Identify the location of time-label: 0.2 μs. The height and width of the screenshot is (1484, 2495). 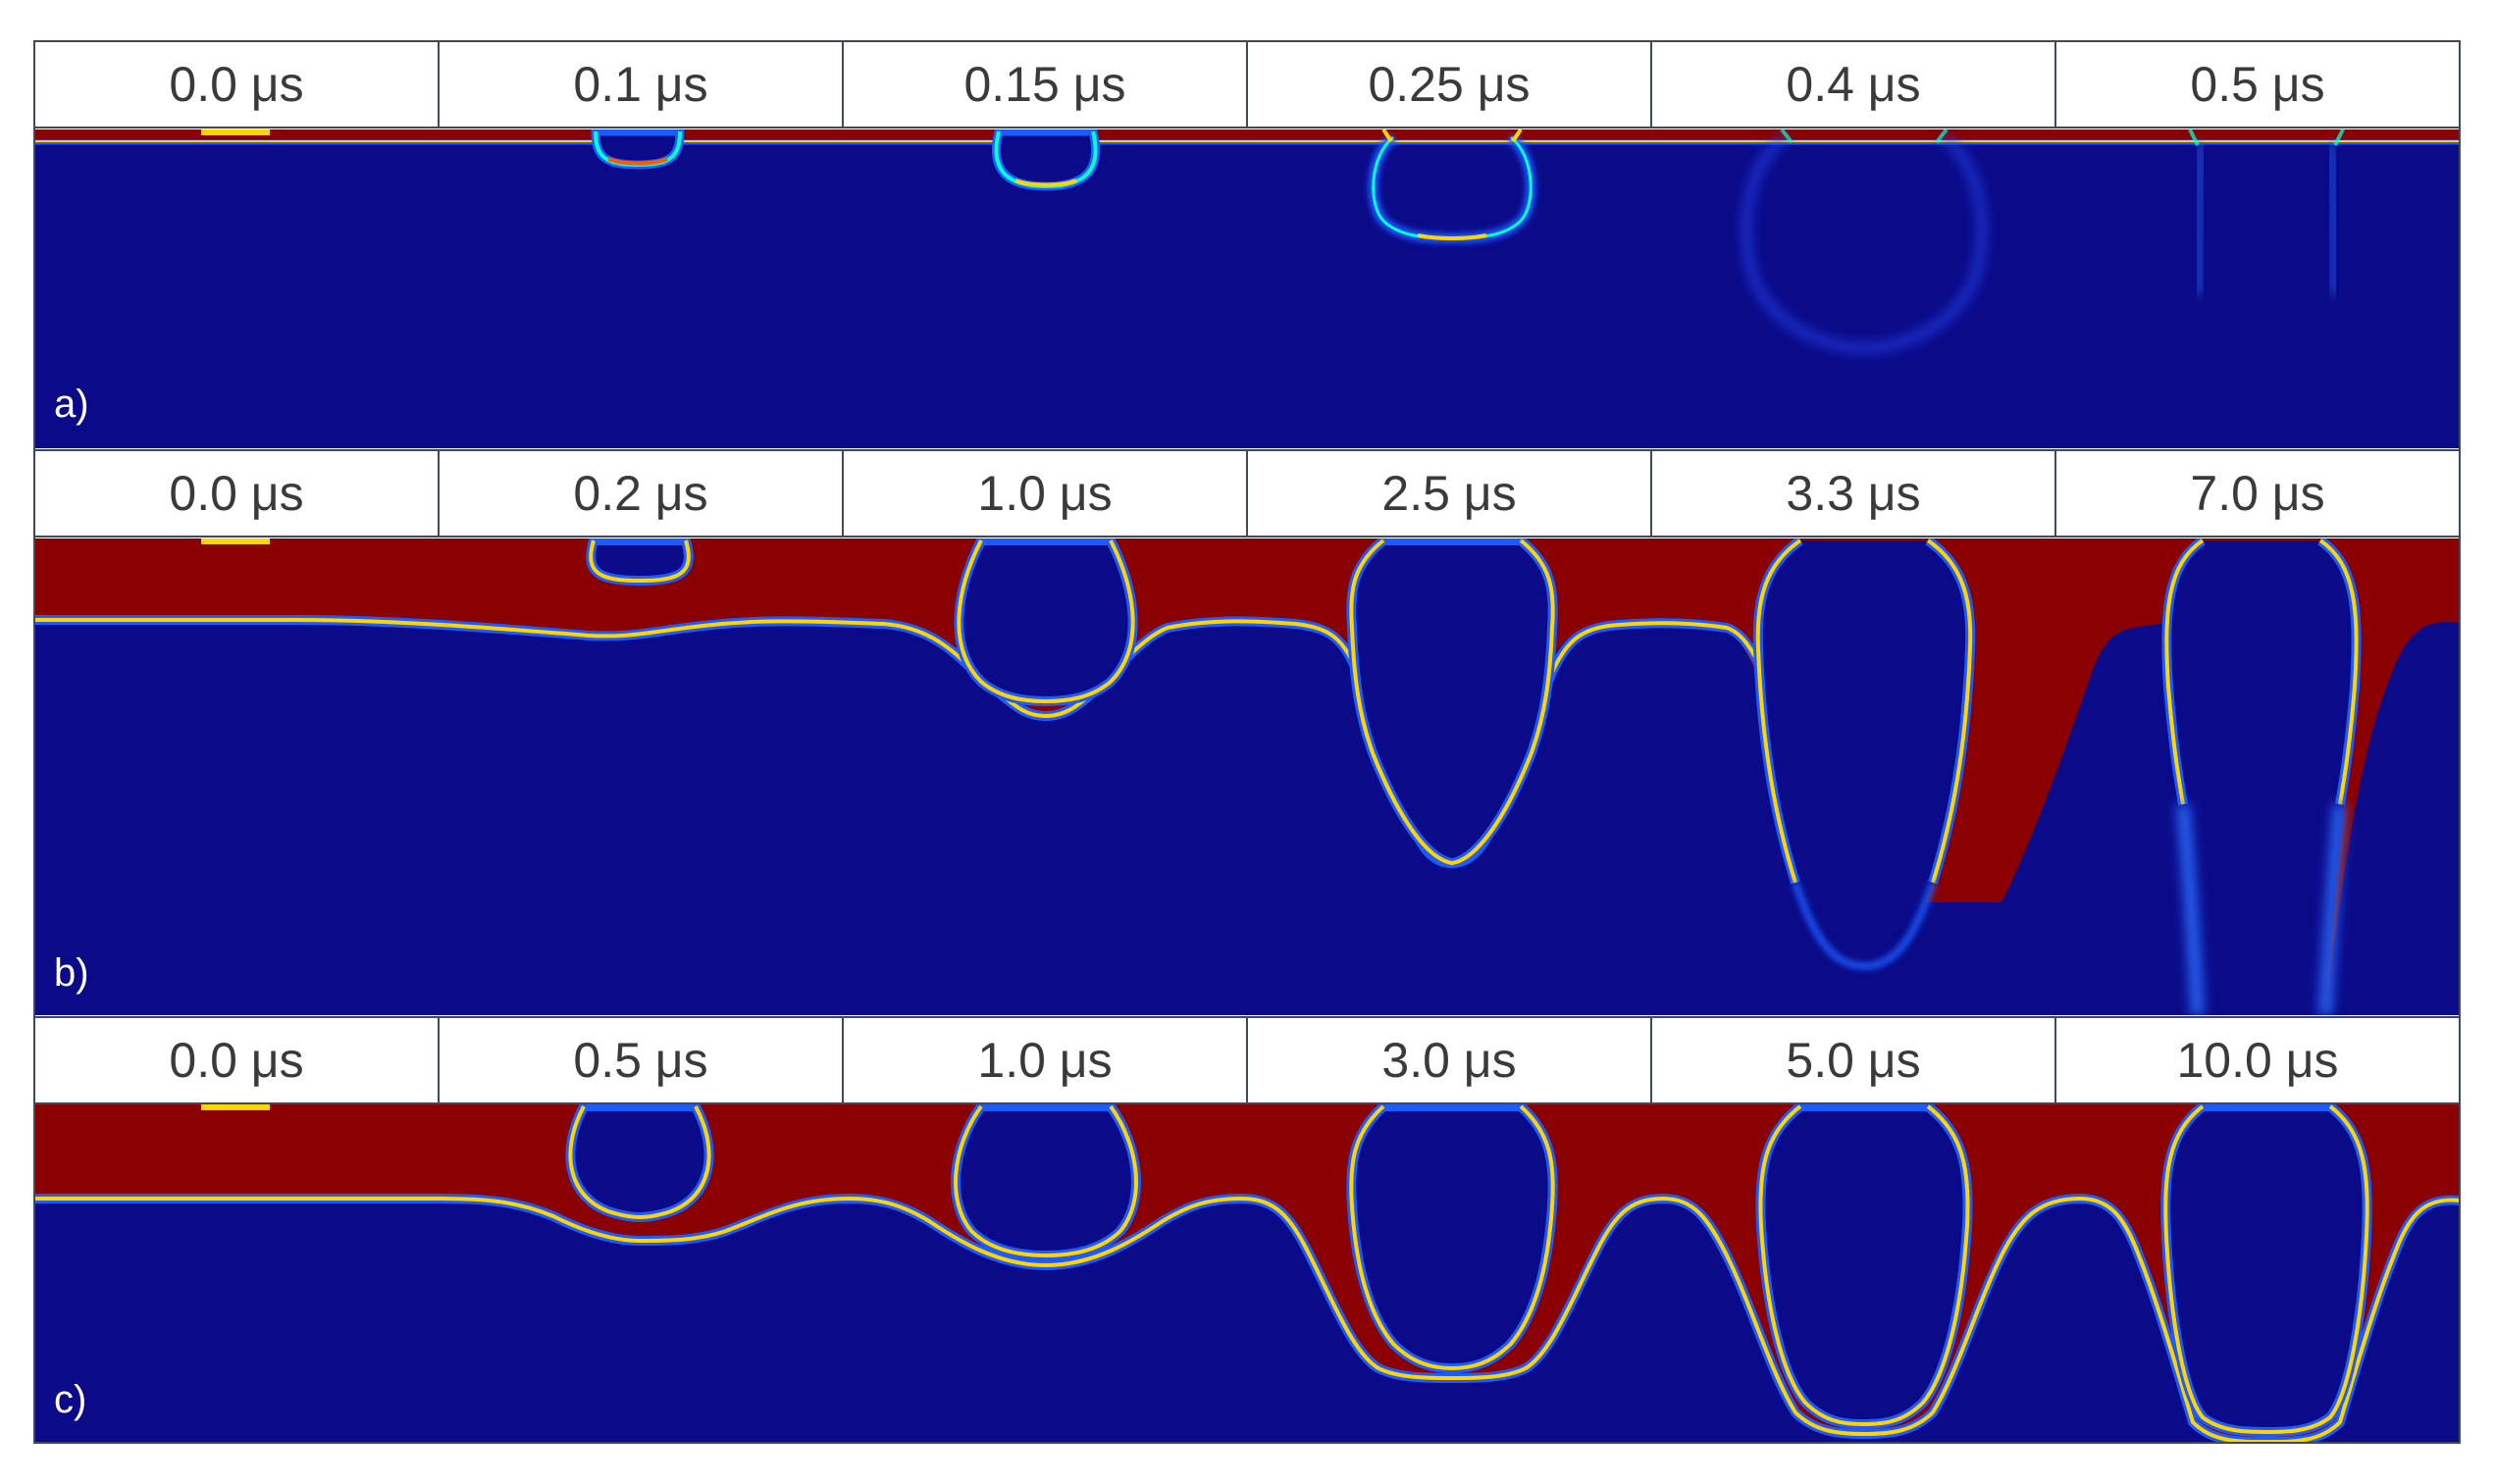
(640, 493).